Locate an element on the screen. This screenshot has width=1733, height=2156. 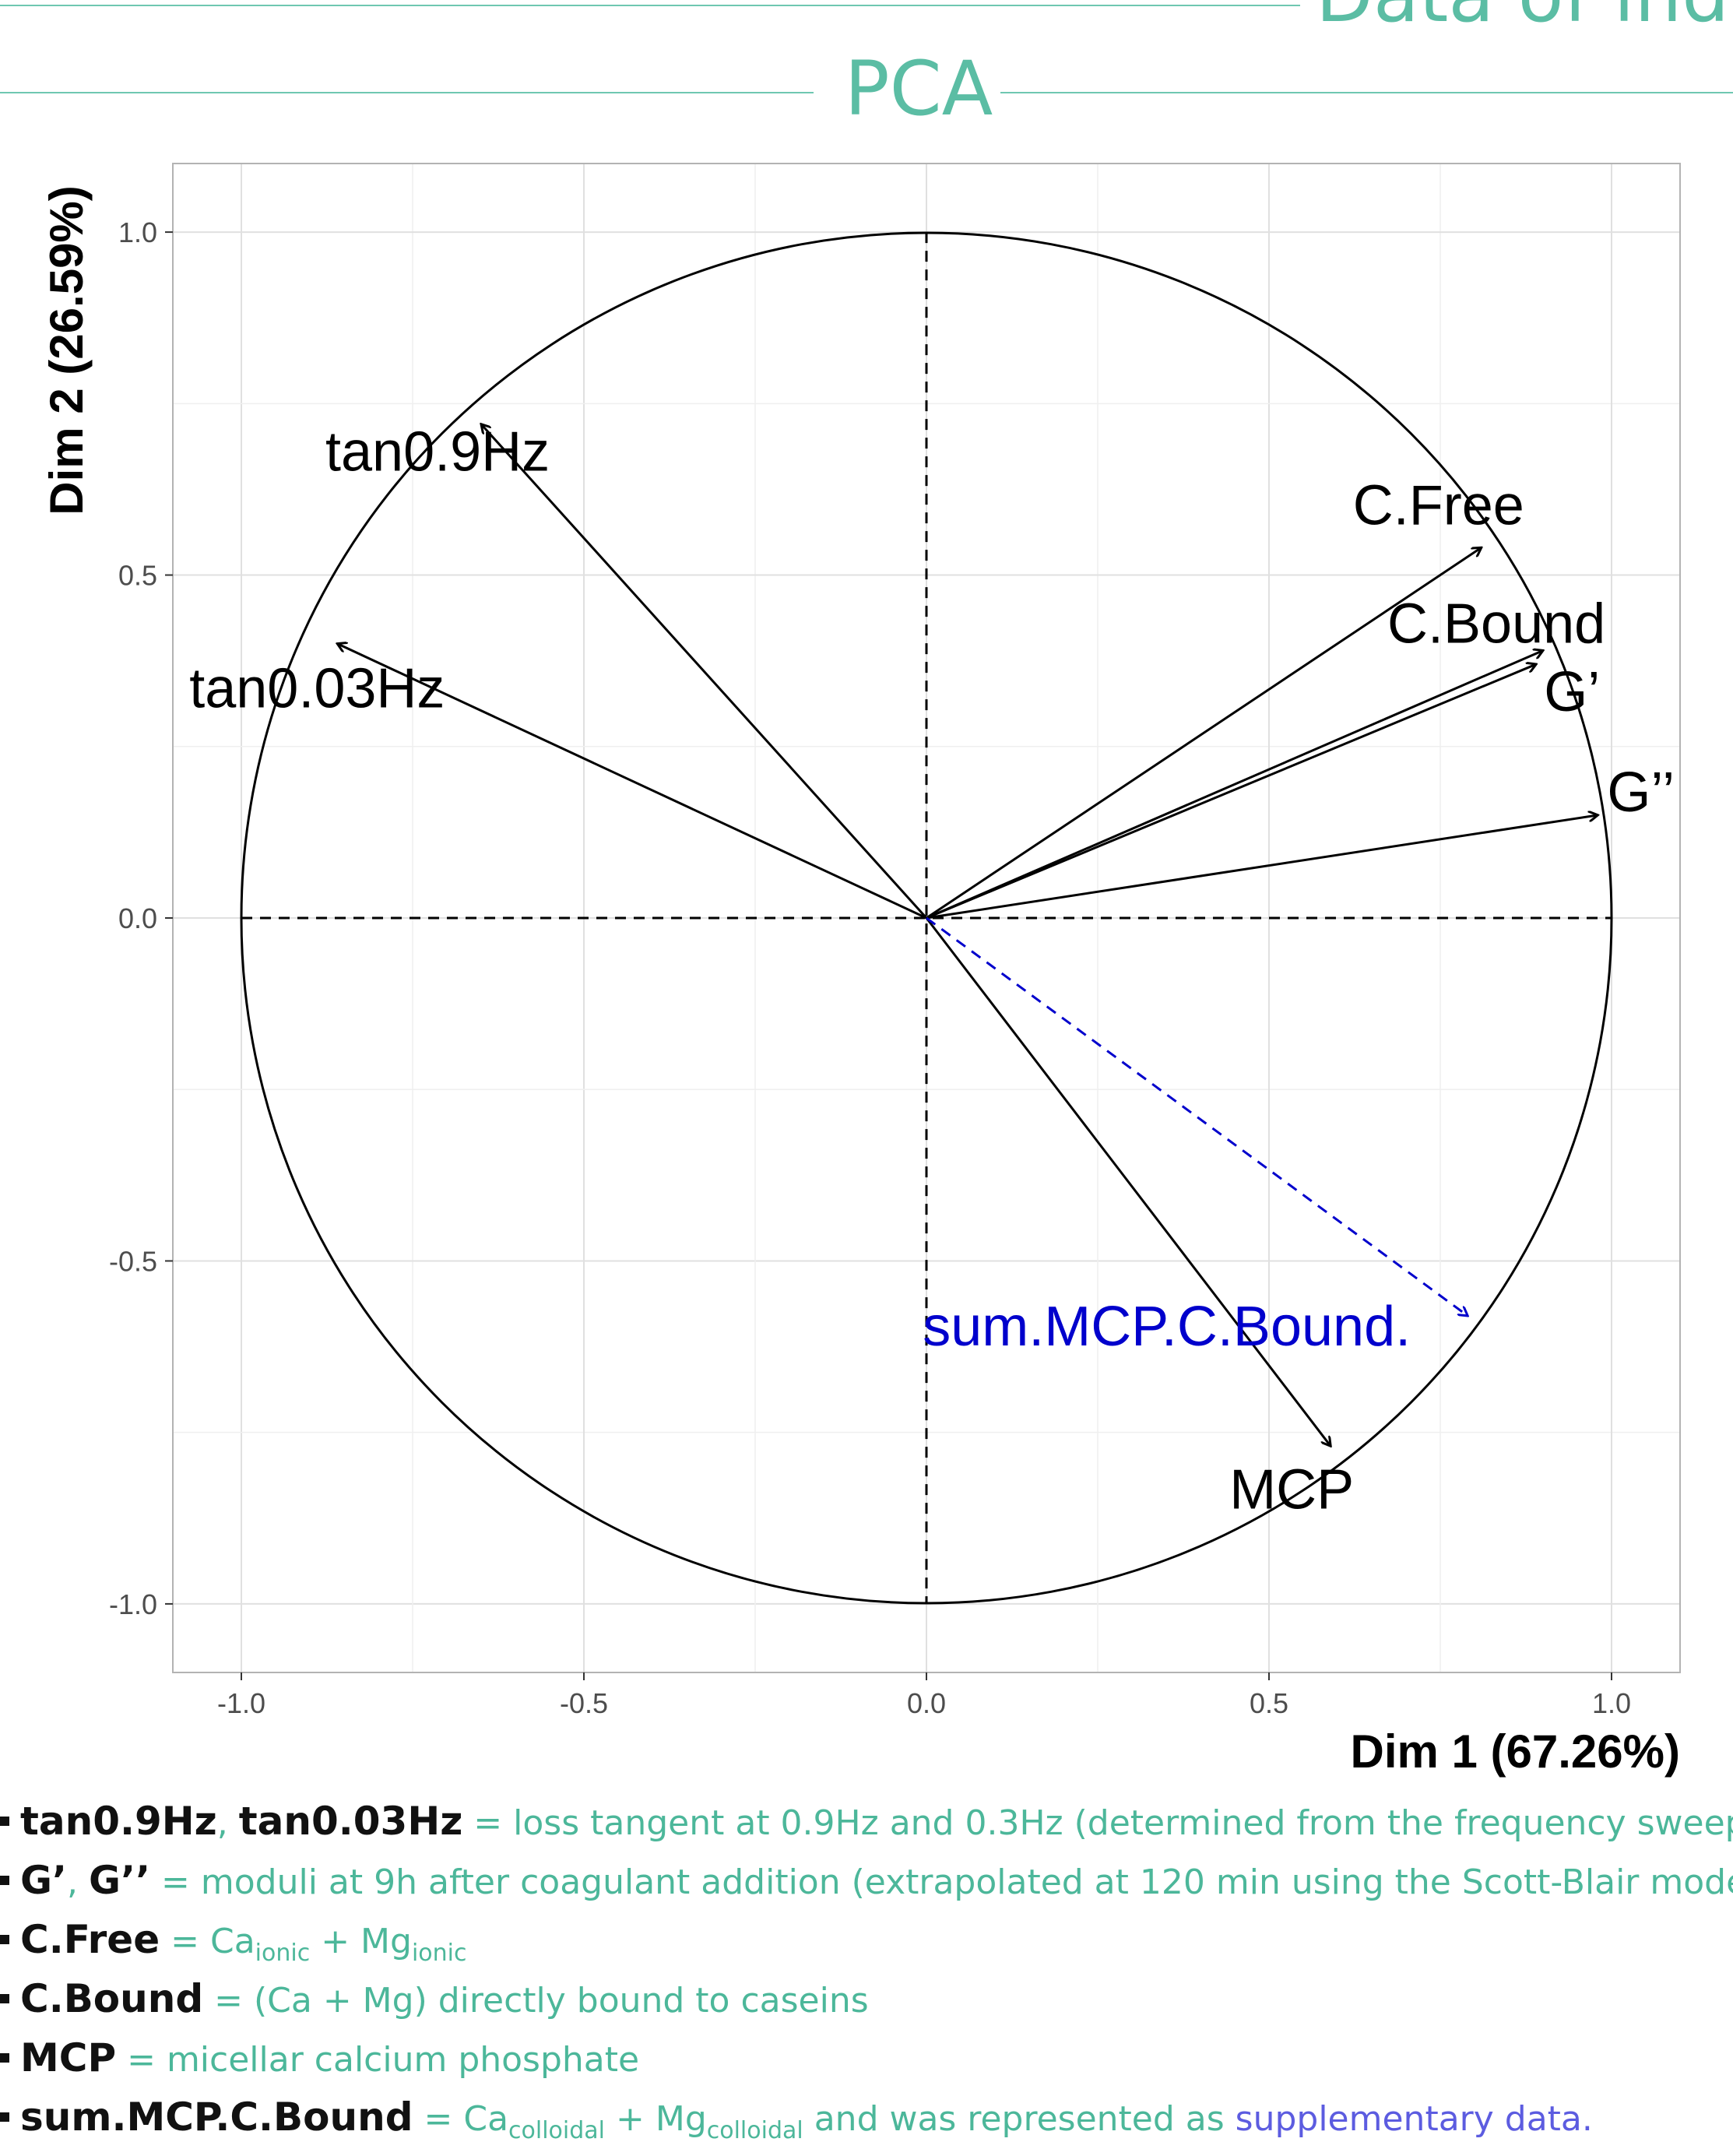
legend-term: tan0.03Hz is located at coordinates (350, 1821).